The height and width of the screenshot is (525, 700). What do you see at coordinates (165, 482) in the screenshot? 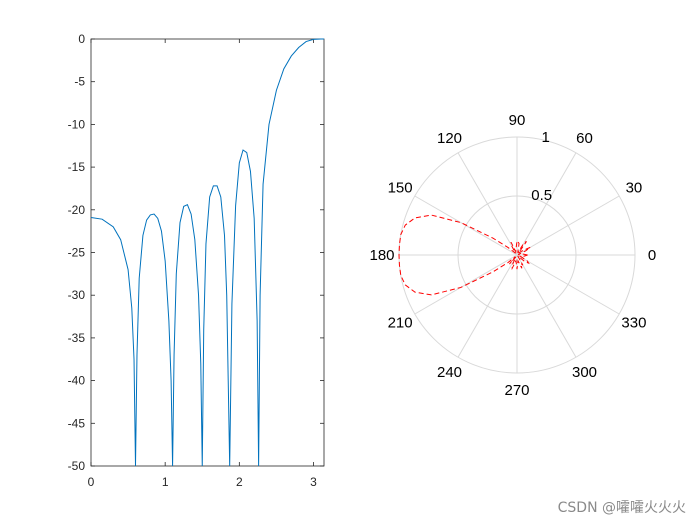
I see `x-tick-label: 1` at bounding box center [165, 482].